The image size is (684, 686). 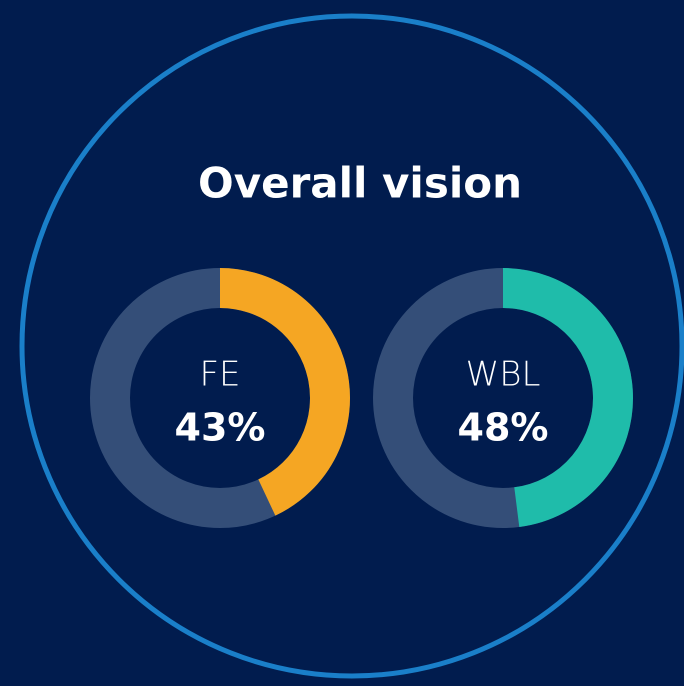 What do you see at coordinates (220, 428) in the screenshot?
I see `value-label: 43%` at bounding box center [220, 428].